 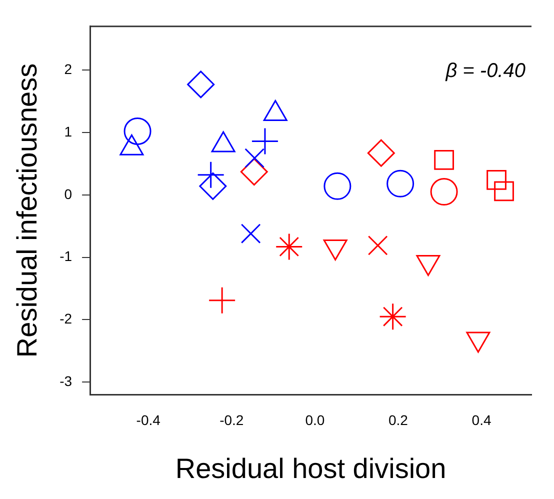 What do you see at coordinates (66, 256) in the screenshot?
I see `y-tick-label: -1` at bounding box center [66, 256].